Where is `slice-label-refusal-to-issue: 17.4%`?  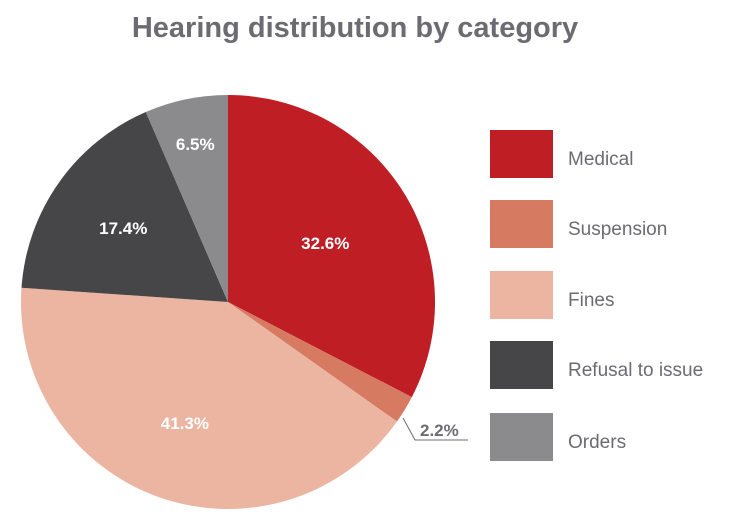
slice-label-refusal-to-issue: 17.4% is located at coordinates (123, 228).